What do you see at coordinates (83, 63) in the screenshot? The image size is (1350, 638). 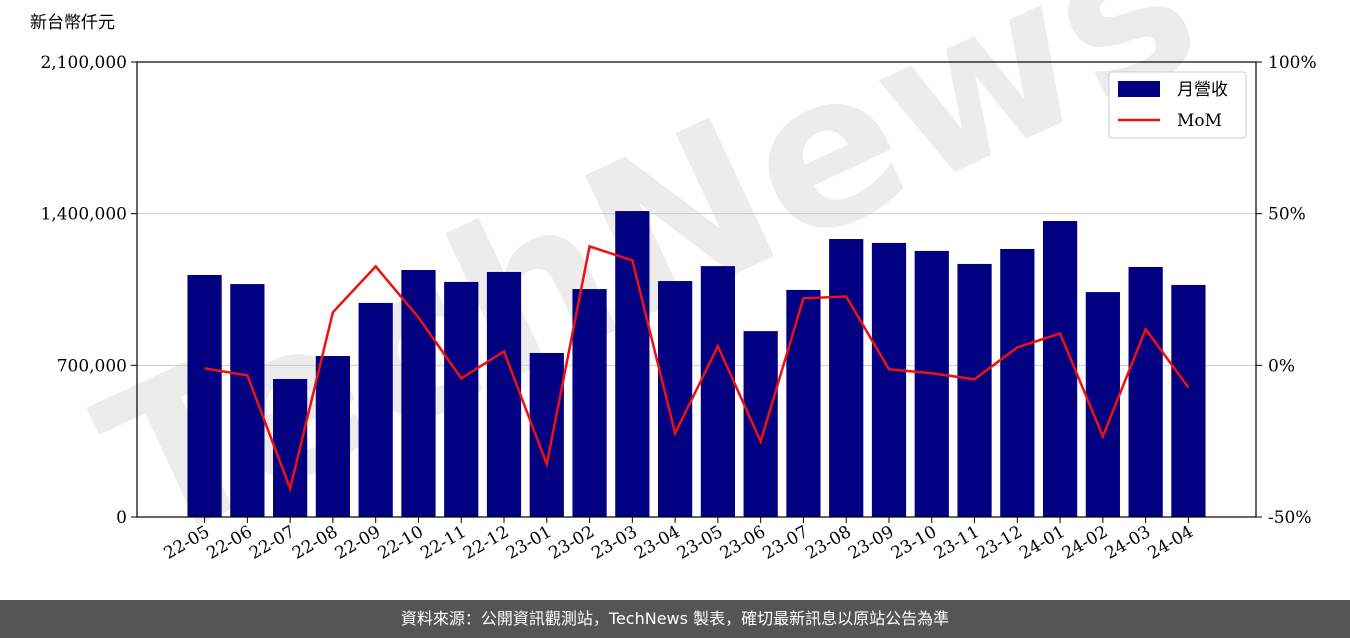 I see `y-tick-label: 2,100,000` at bounding box center [83, 63].